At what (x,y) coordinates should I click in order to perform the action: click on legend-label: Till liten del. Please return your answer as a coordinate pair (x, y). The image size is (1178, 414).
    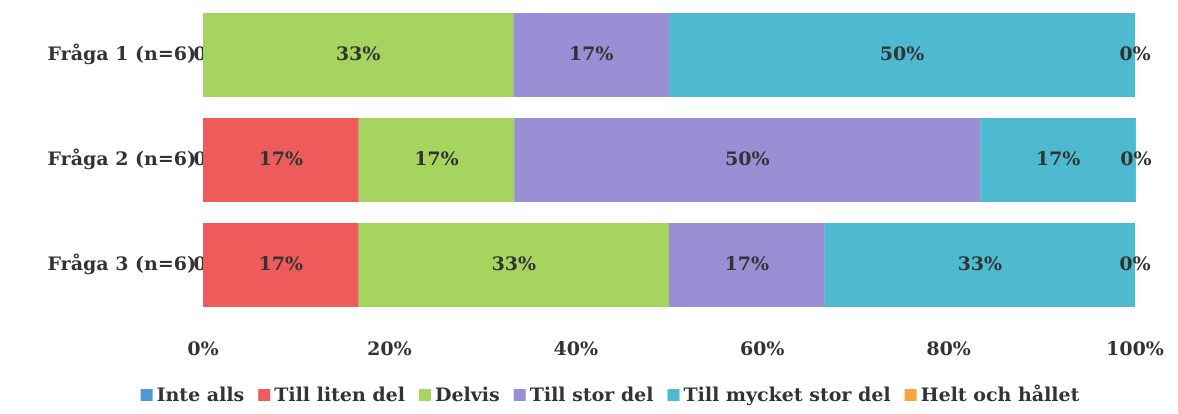
    Looking at the image, I should click on (339, 395).